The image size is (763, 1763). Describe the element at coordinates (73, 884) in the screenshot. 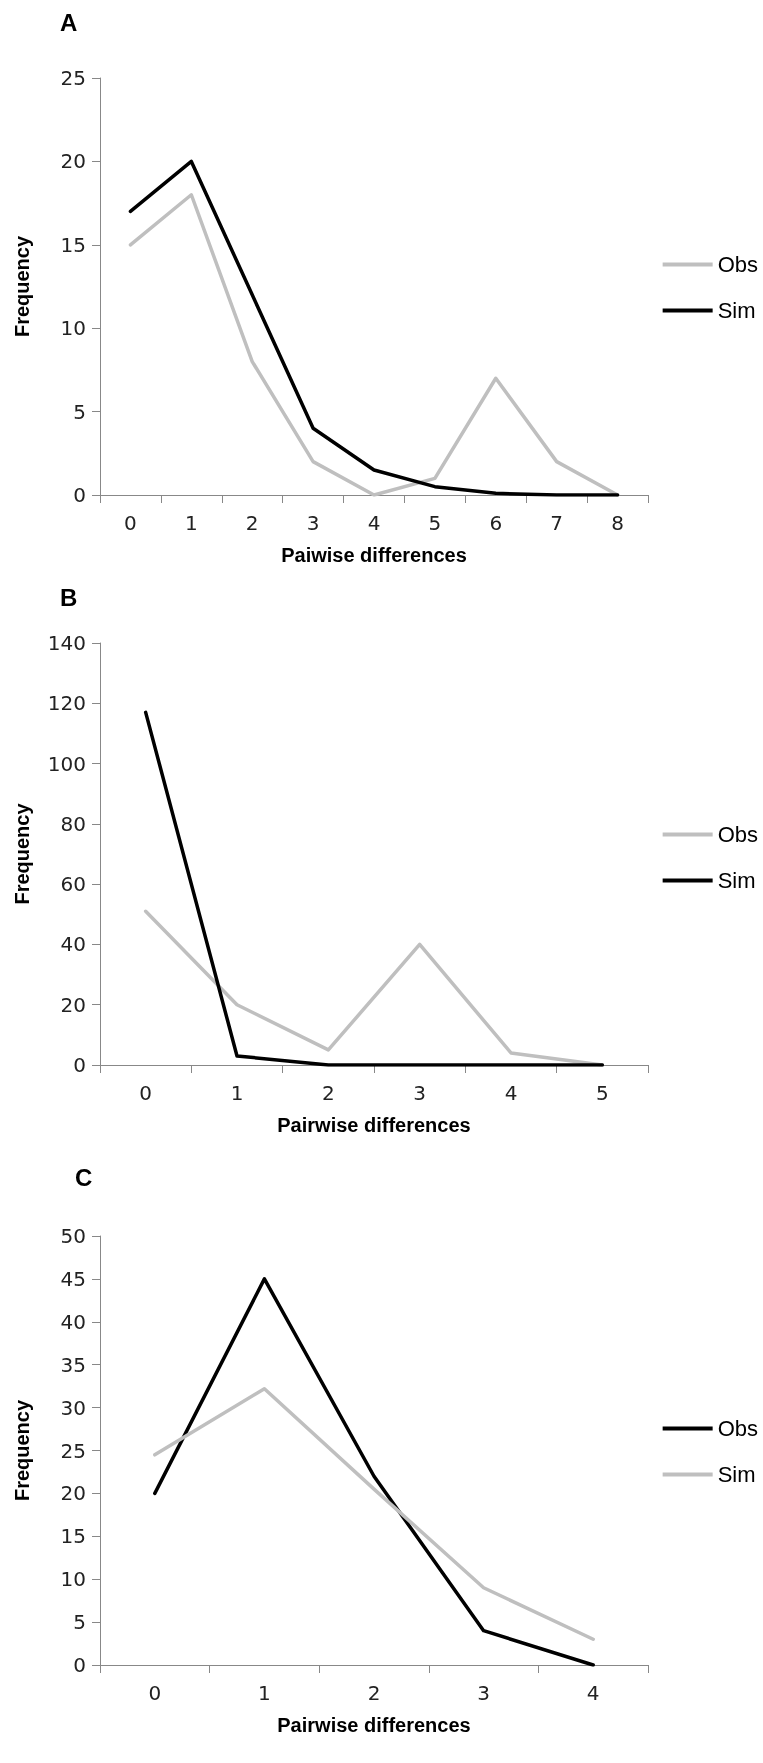

I see `y-tick-label: 60` at that location.